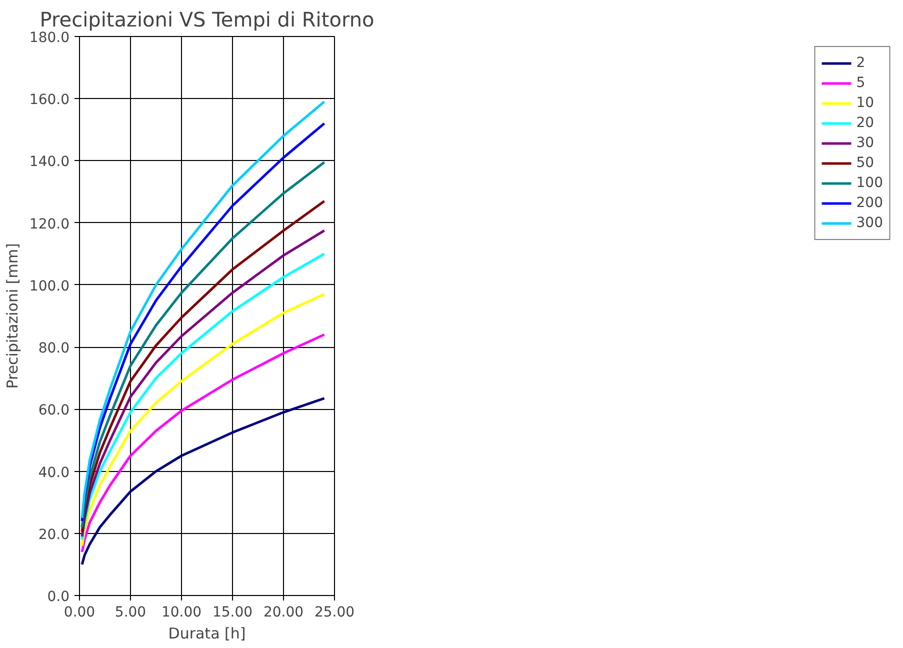  I want to click on y-tick-label: 100.0, so click(49, 286).